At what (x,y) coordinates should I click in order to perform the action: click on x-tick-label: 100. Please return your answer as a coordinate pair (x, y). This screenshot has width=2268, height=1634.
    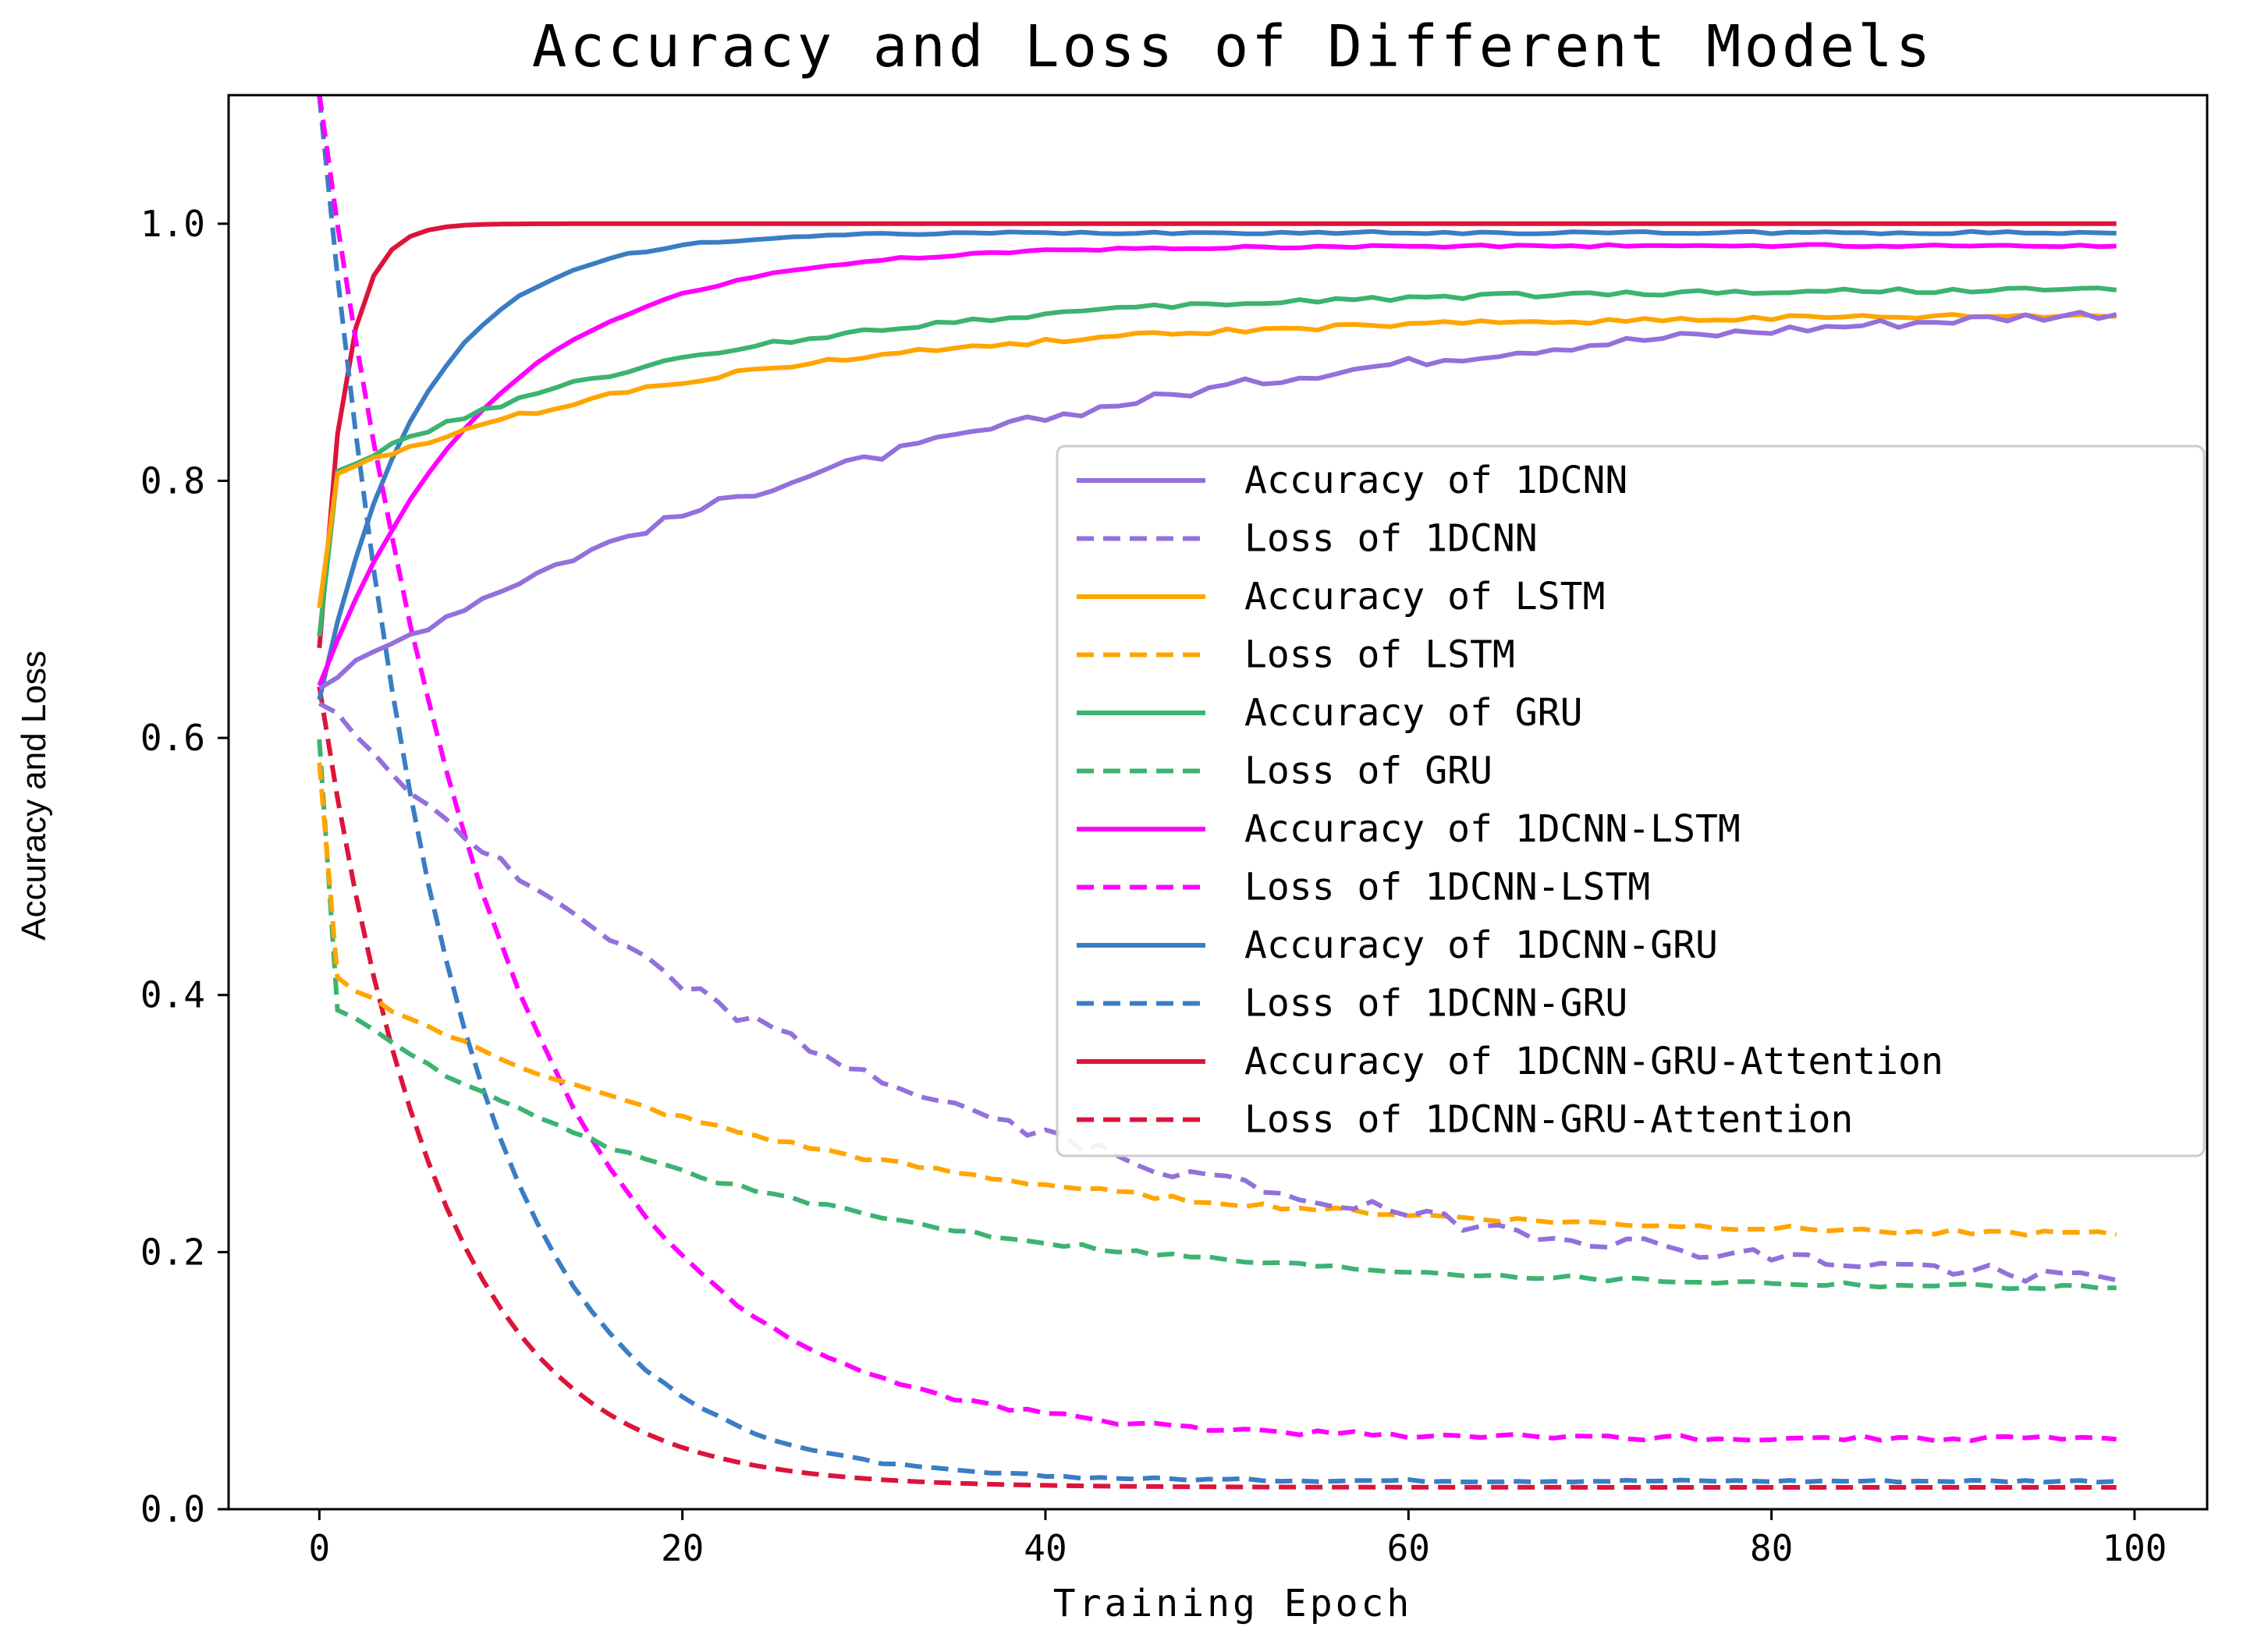
    Looking at the image, I should click on (2135, 1548).